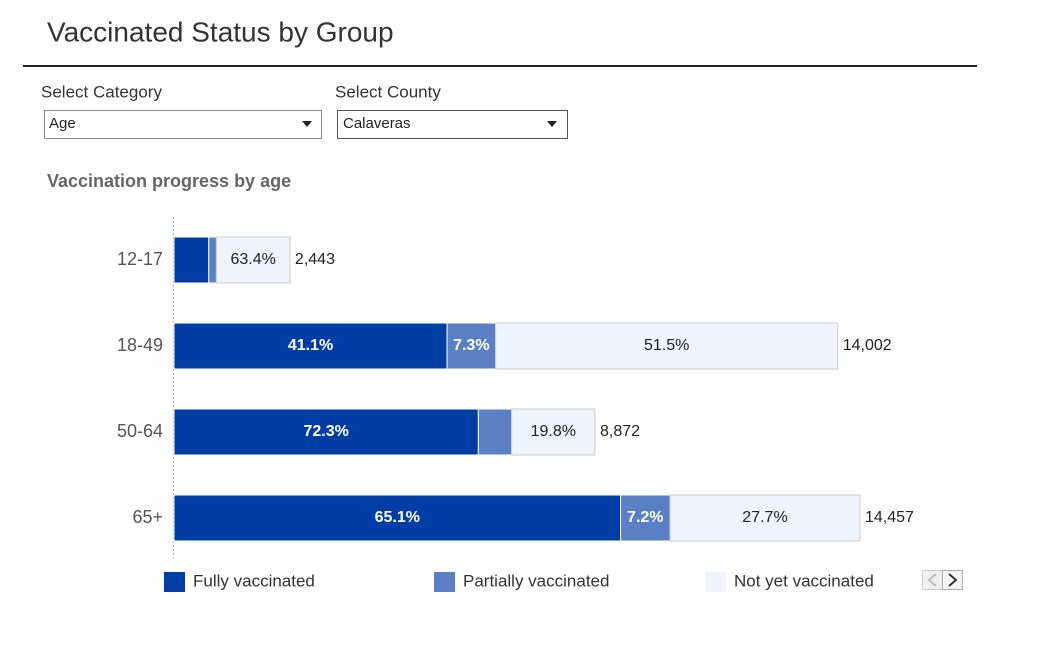 This screenshot has width=1044, height=651. Describe the element at coordinates (804, 580) in the screenshot. I see `legend-label: Not yet vaccinated` at that location.